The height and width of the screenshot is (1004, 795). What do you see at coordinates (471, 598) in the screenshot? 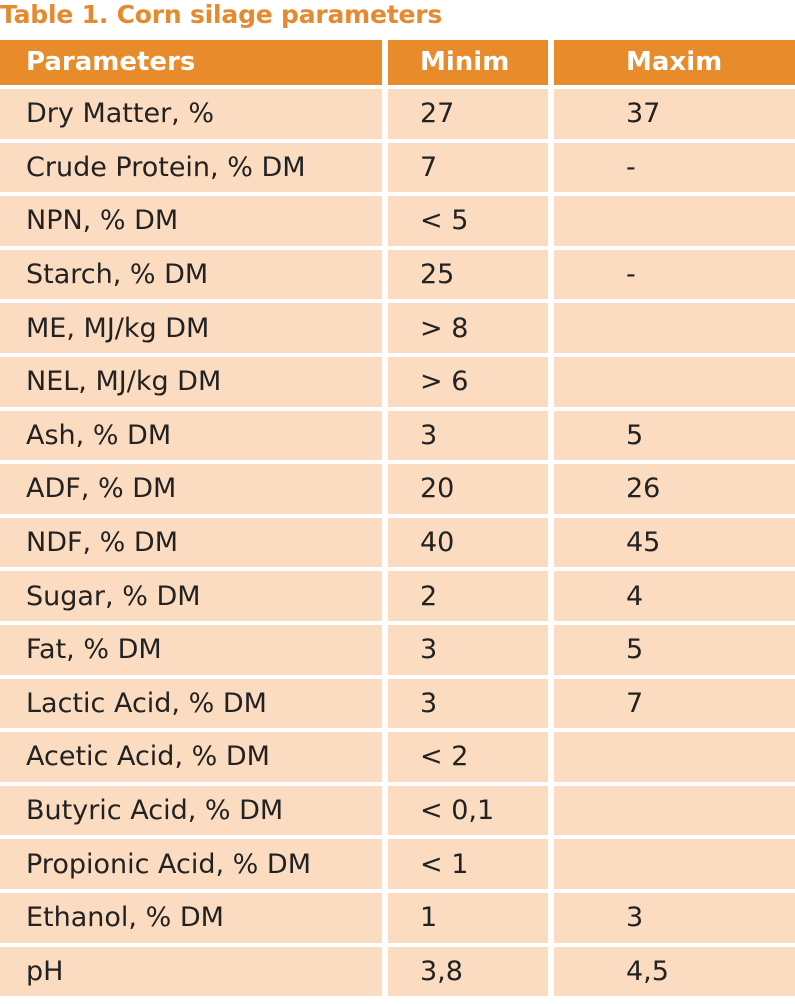
I see `minim-cell: 2` at bounding box center [471, 598].